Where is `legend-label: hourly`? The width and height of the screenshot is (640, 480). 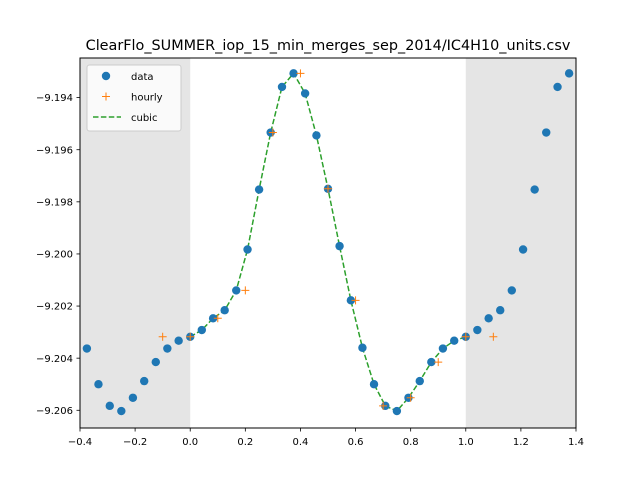 legend-label: hourly is located at coordinates (147, 98).